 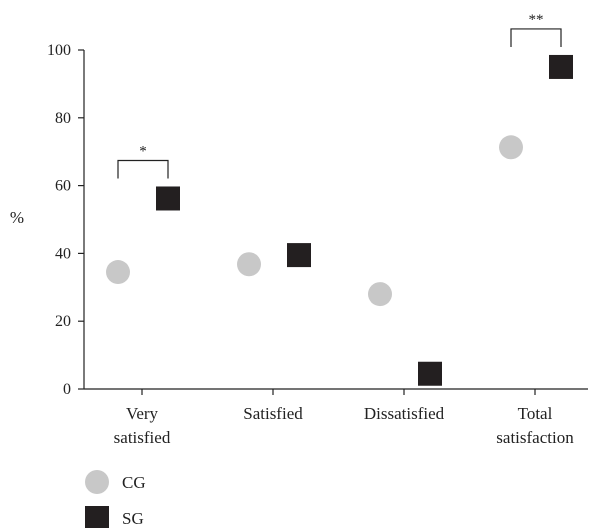 I want to click on y-axis-label: %, so click(x=17, y=217).